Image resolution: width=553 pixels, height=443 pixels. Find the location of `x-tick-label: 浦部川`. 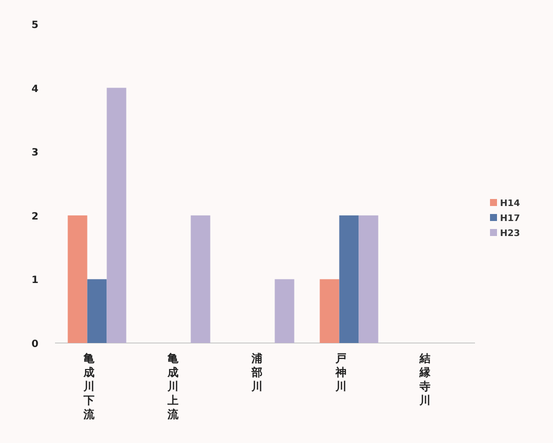

x-tick-label: 浦部川 is located at coordinates (256, 372).